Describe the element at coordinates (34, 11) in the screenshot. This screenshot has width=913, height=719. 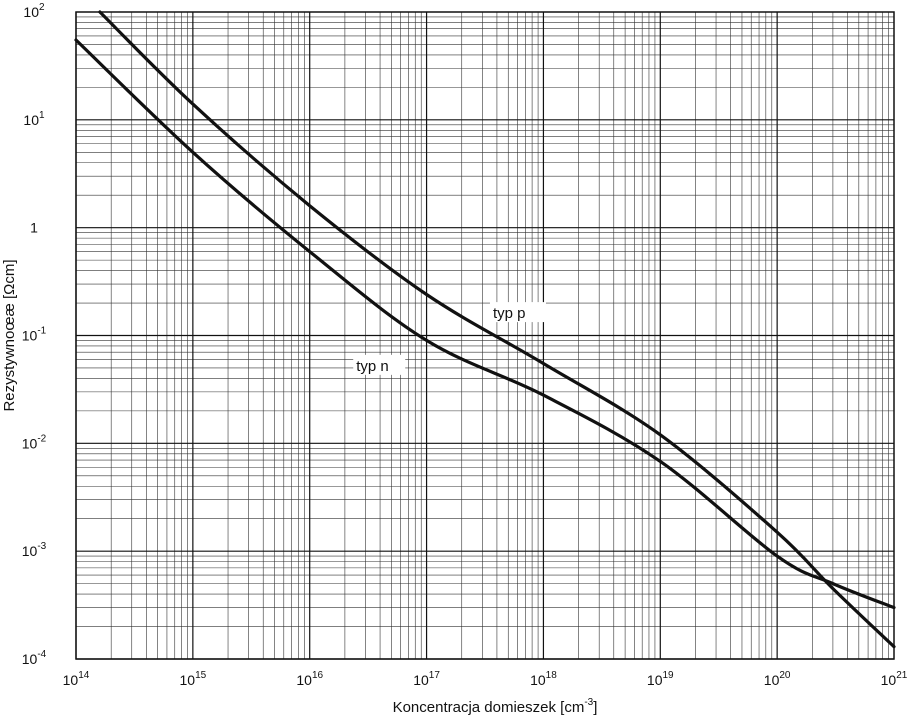
I see `y-tick-label: 10²` at that location.